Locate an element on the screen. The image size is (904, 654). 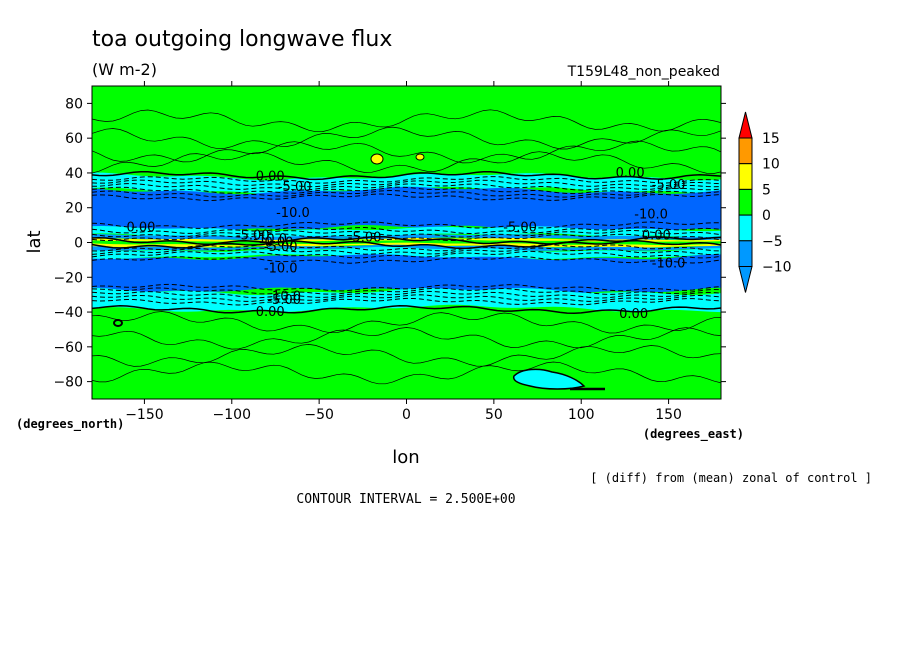
x-axis-label: lon is located at coordinates (405, 457).